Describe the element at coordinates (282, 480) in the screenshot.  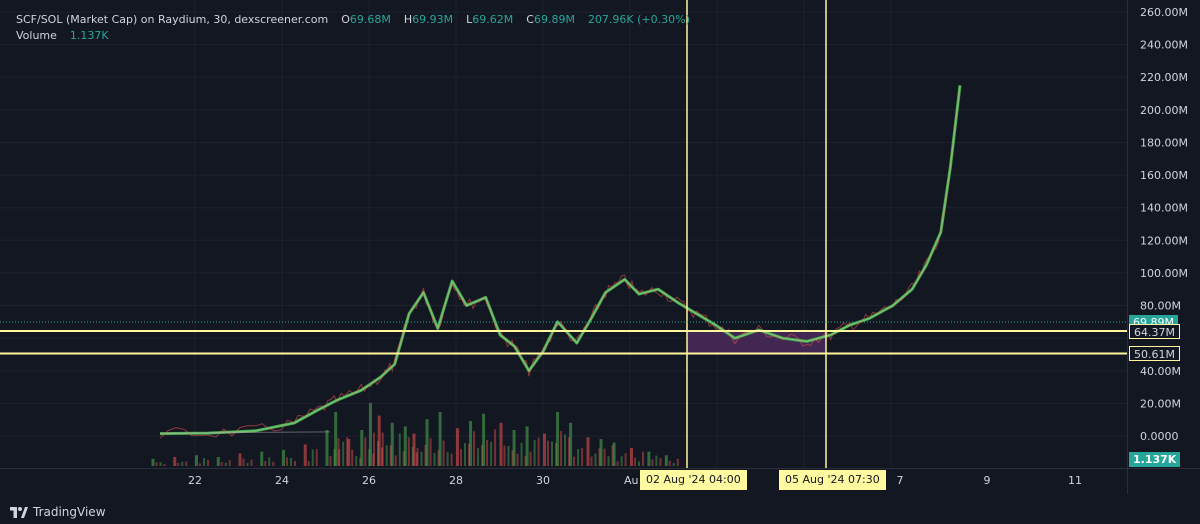
I see `x-tick-label: 24` at that location.